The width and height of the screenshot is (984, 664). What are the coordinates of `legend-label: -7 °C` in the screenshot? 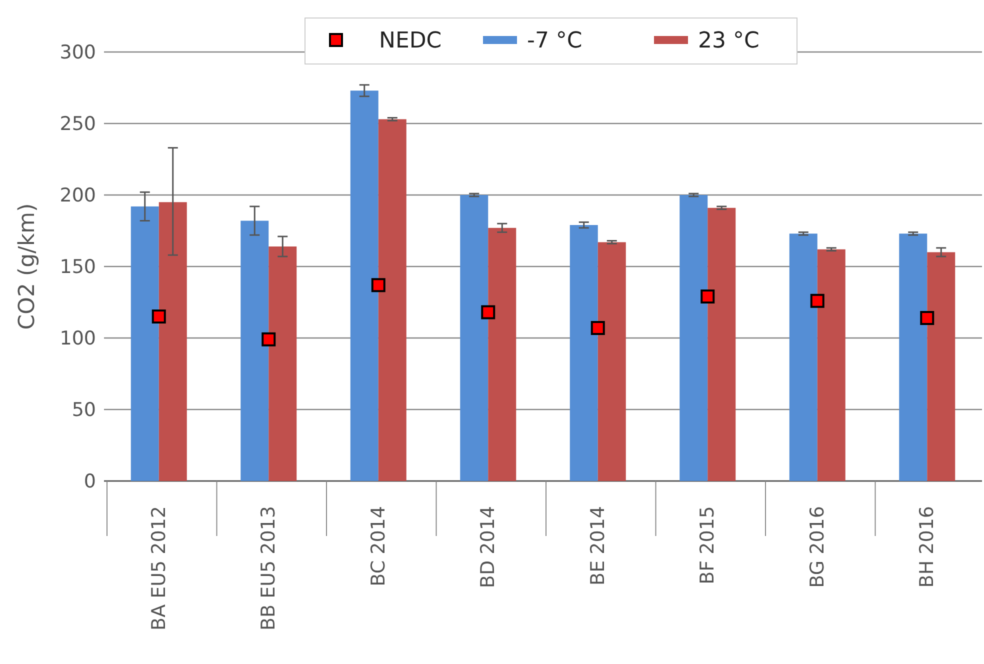 It's located at (554, 41).